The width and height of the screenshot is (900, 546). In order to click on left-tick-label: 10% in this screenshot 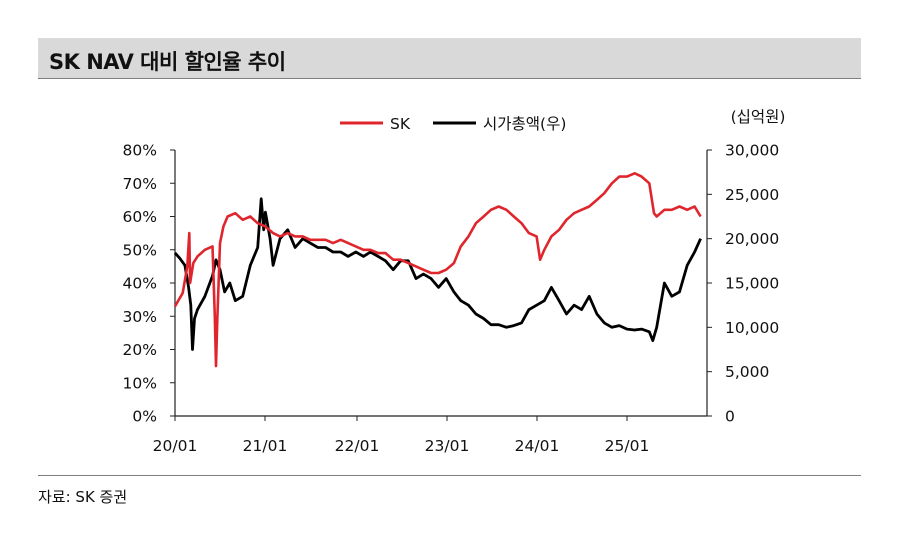, I will do `click(140, 383)`.